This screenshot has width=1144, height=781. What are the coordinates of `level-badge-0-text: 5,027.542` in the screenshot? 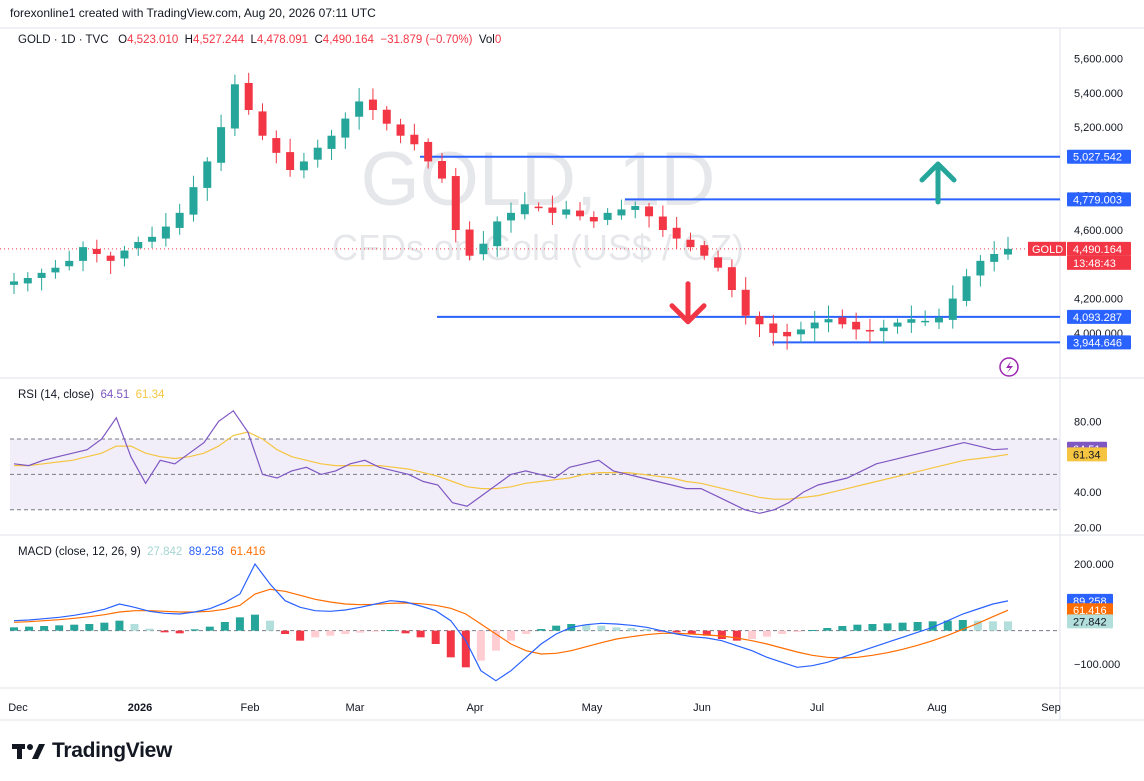 It's located at (1097, 158).